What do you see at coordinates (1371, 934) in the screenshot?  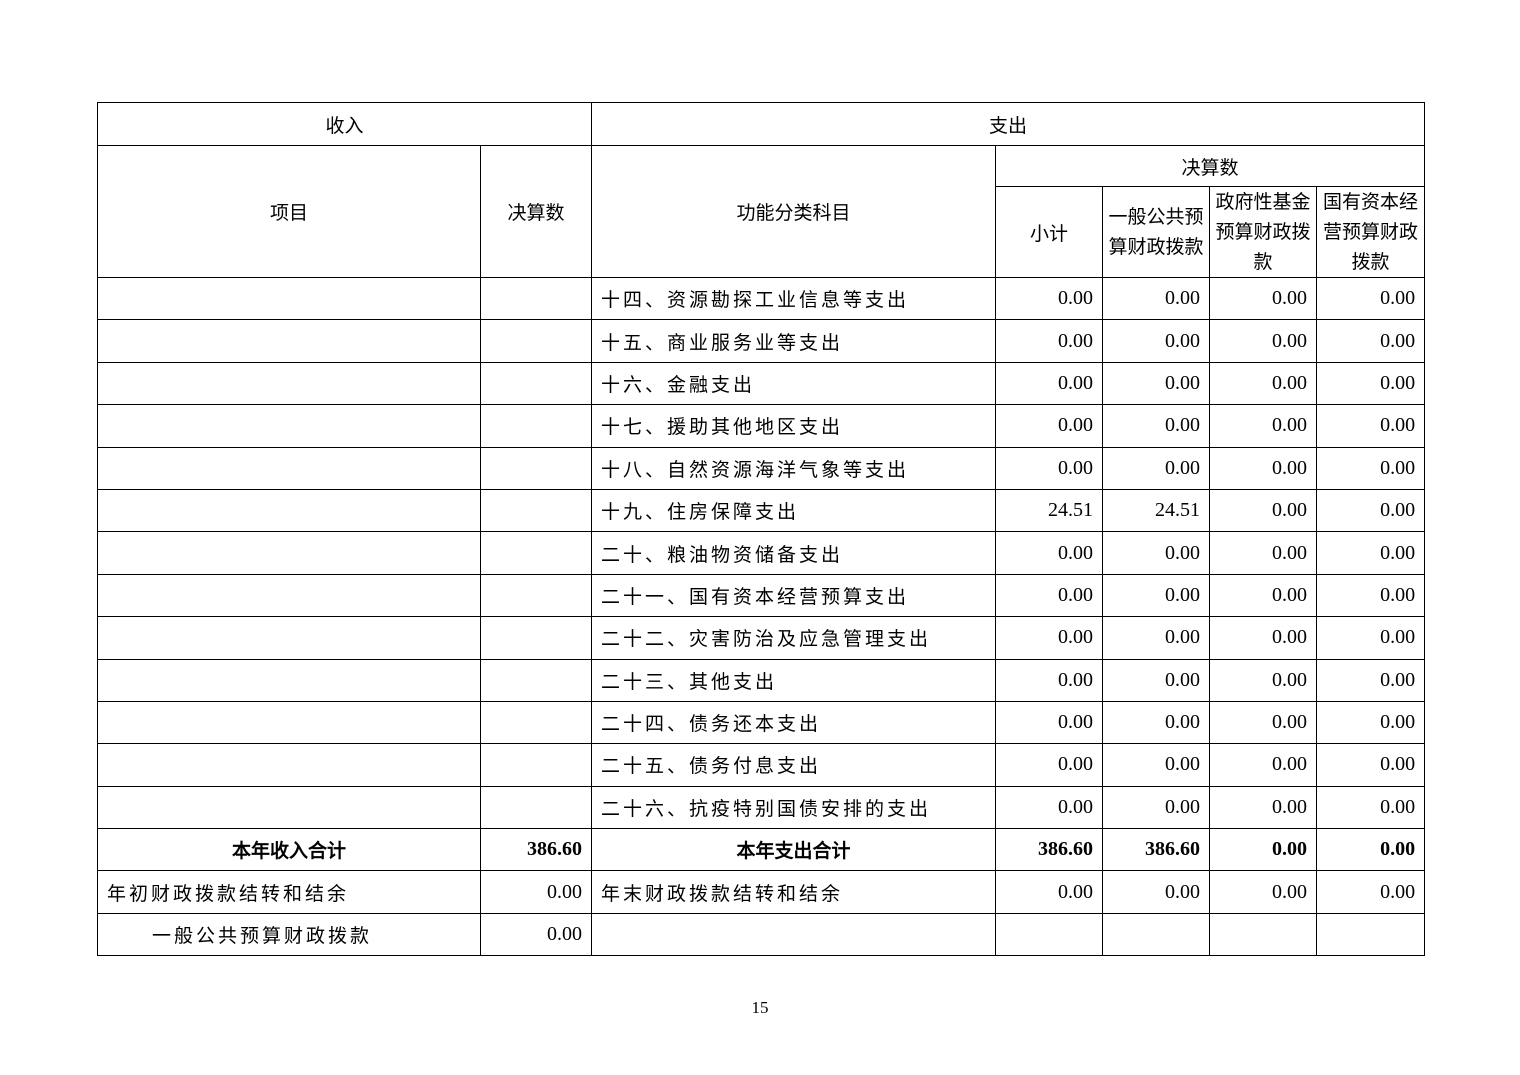 I see `state-capital-cell` at bounding box center [1371, 934].